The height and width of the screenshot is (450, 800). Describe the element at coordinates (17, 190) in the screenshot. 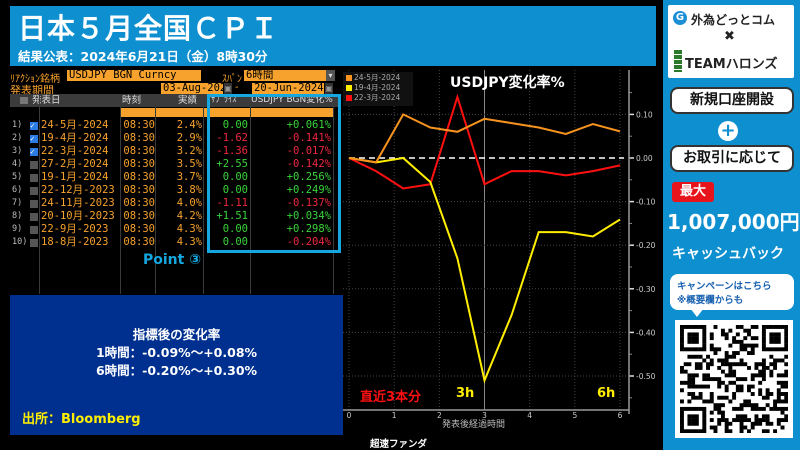

I see `row-index: 6)` at that location.